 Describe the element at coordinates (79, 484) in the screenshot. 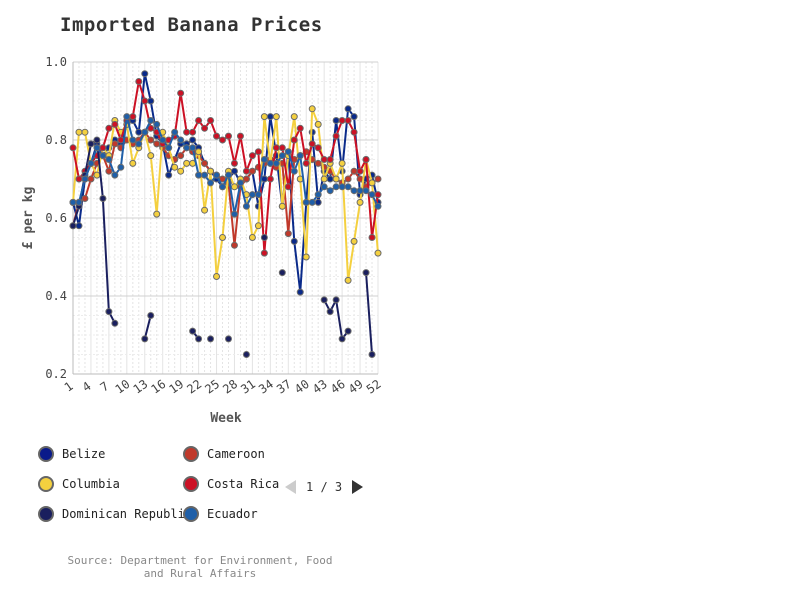

I see `legend-item-columbia: Columbia` at that location.